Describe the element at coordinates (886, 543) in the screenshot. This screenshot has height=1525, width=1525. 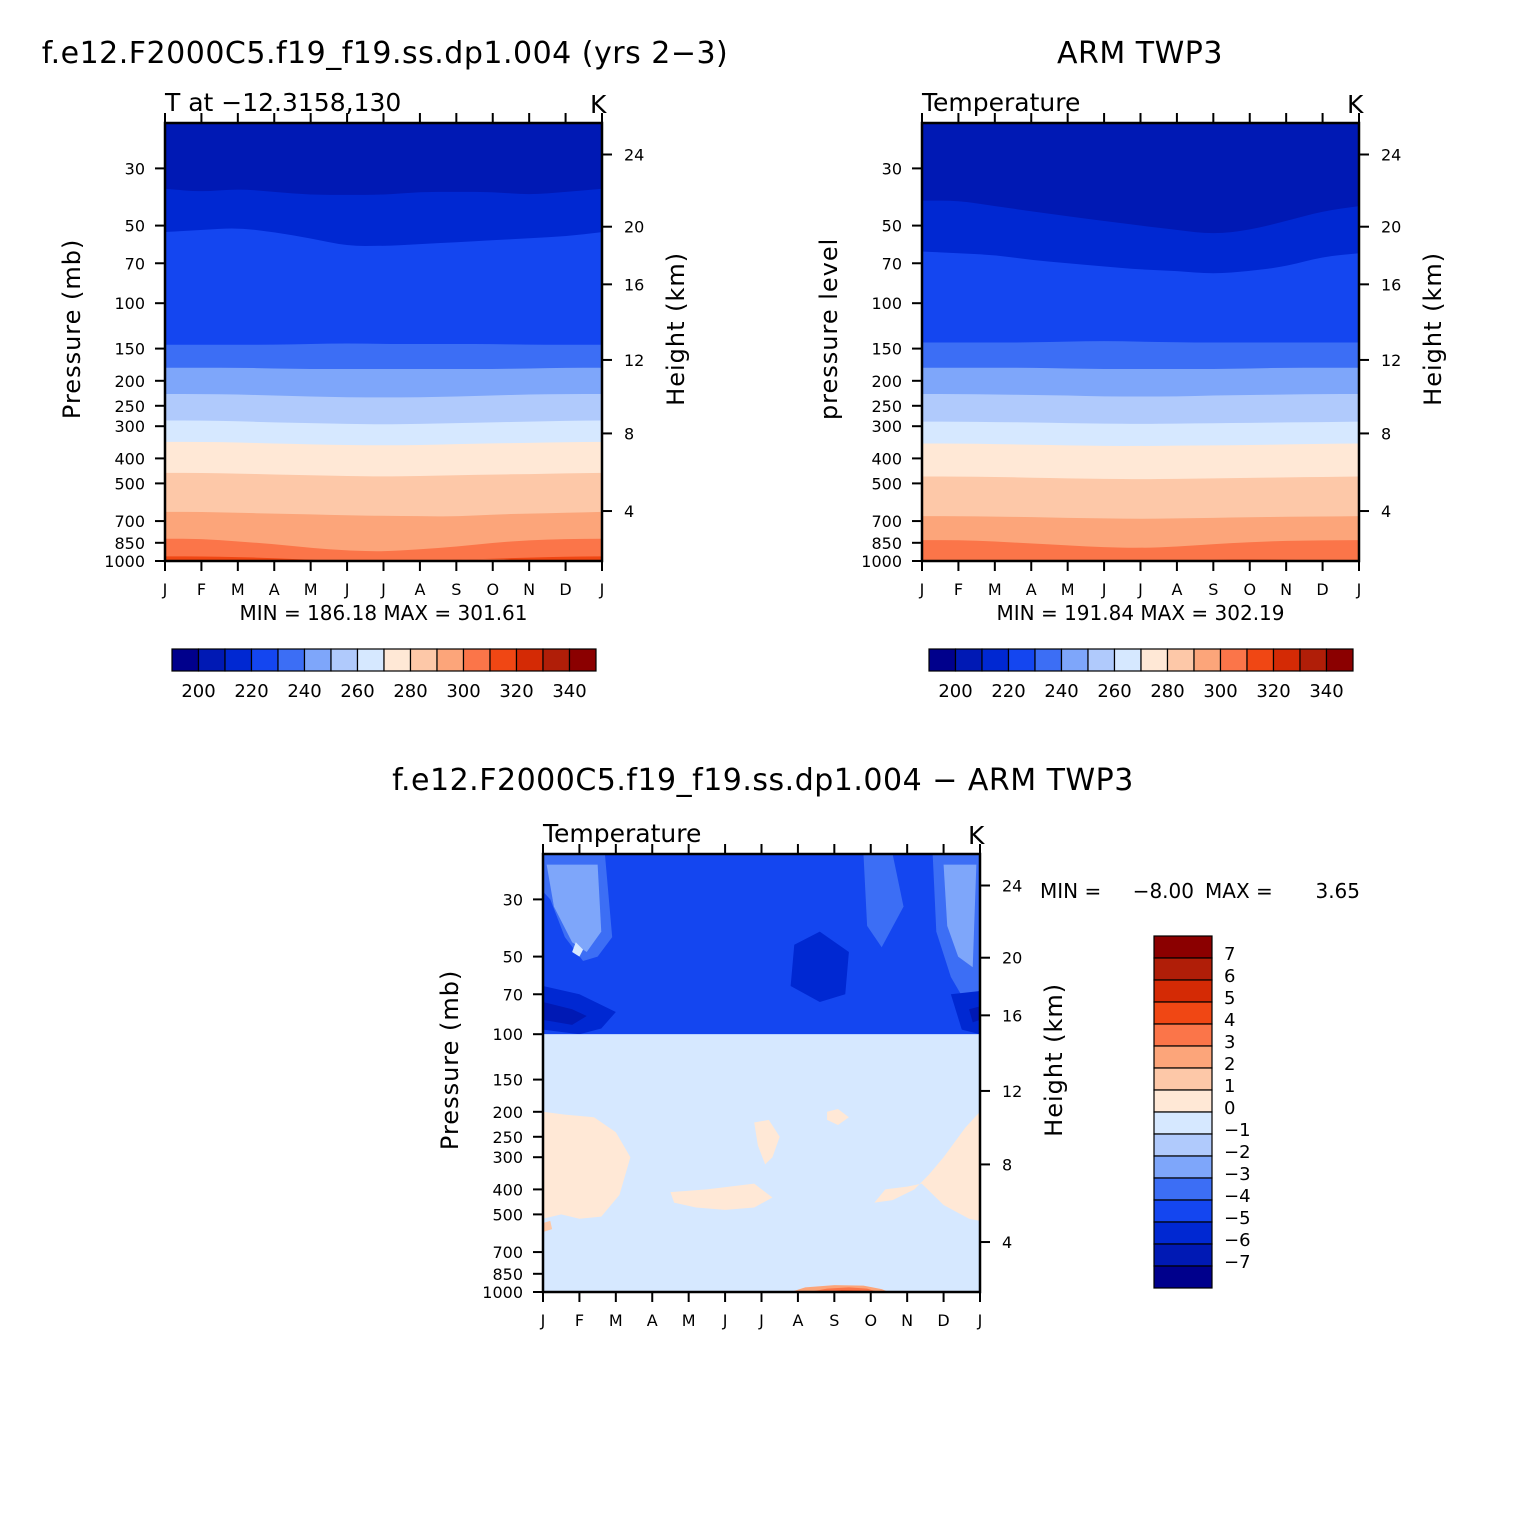
I see `y-tick-label: 850` at that location.